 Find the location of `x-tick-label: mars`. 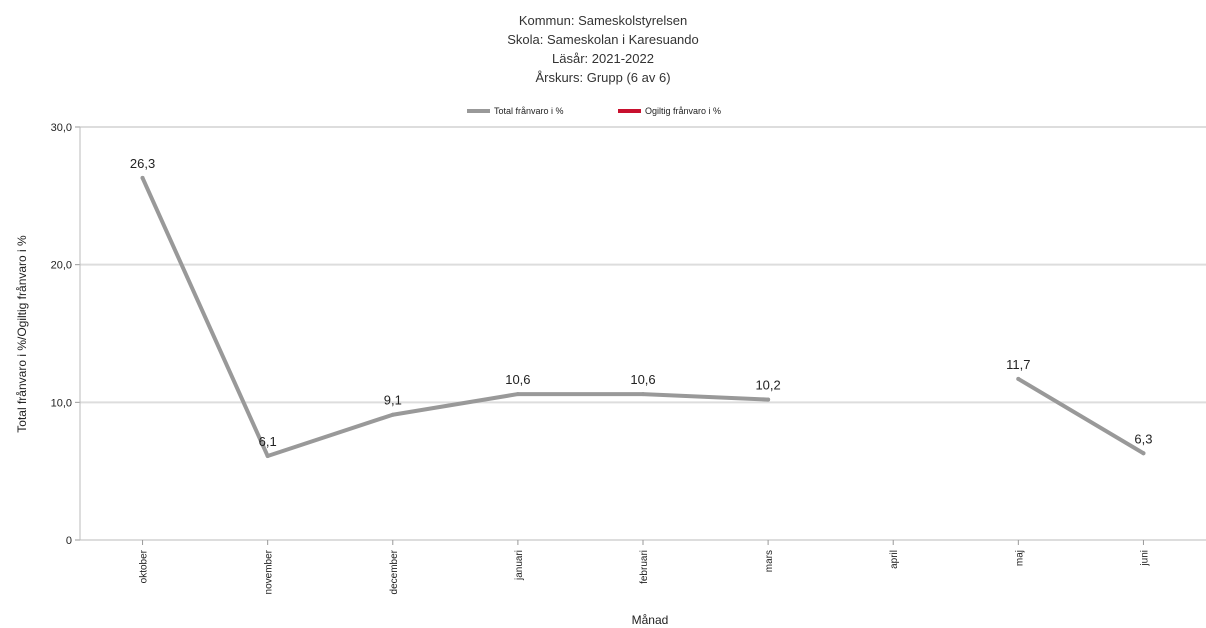

x-tick-label: mars is located at coordinates (769, 561).